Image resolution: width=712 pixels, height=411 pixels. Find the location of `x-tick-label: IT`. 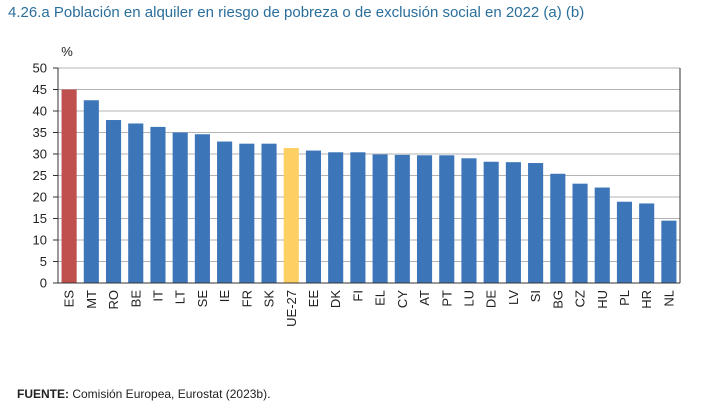

x-tick-label: IT is located at coordinates (157, 296).